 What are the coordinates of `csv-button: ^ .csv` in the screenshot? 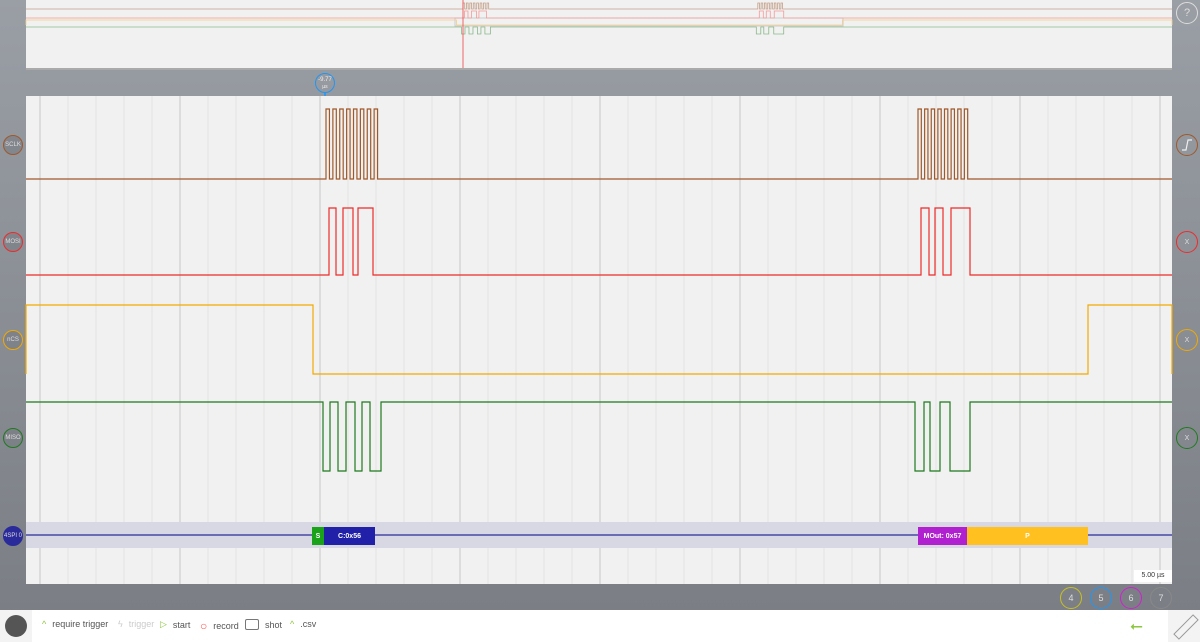 It's located at (303, 624).